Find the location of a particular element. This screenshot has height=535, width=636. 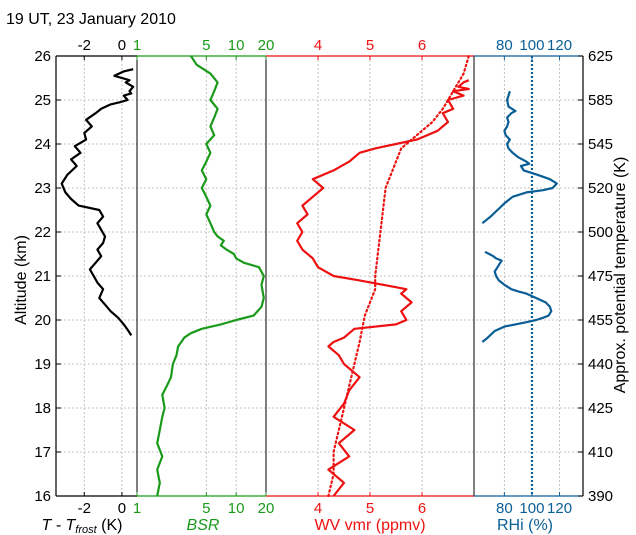

right-tick-label: 390 is located at coordinates (600, 496).